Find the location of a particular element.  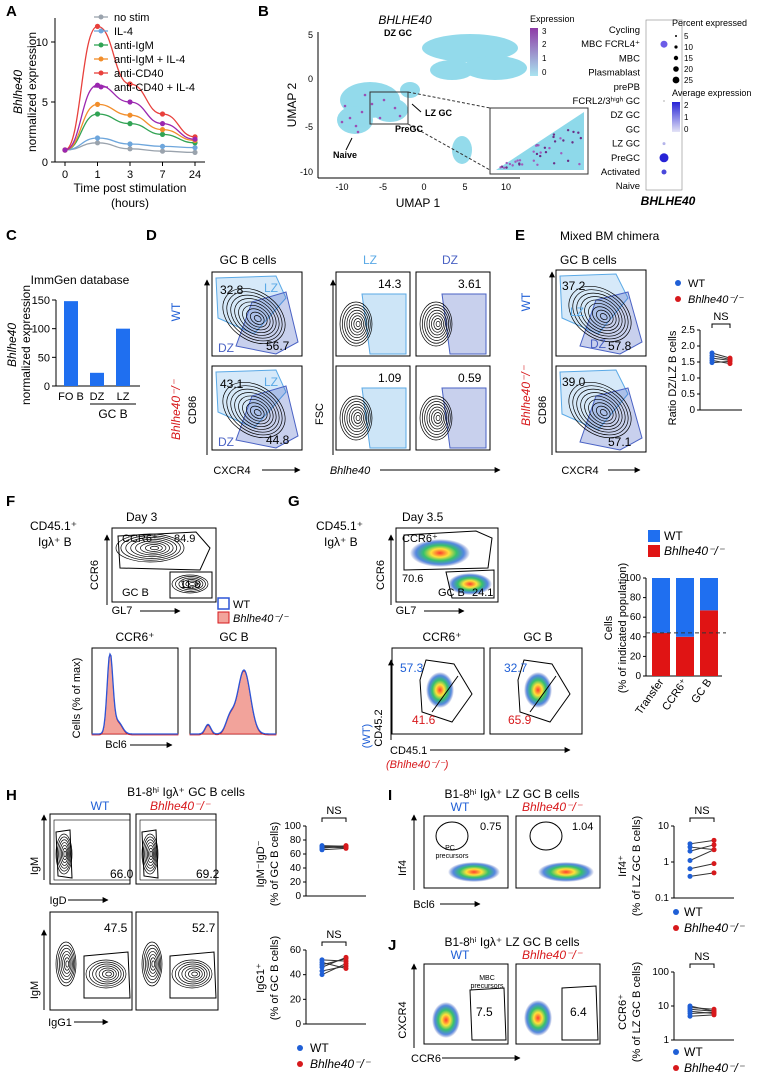

b-pct-dot is located at coordinates (676, 58).